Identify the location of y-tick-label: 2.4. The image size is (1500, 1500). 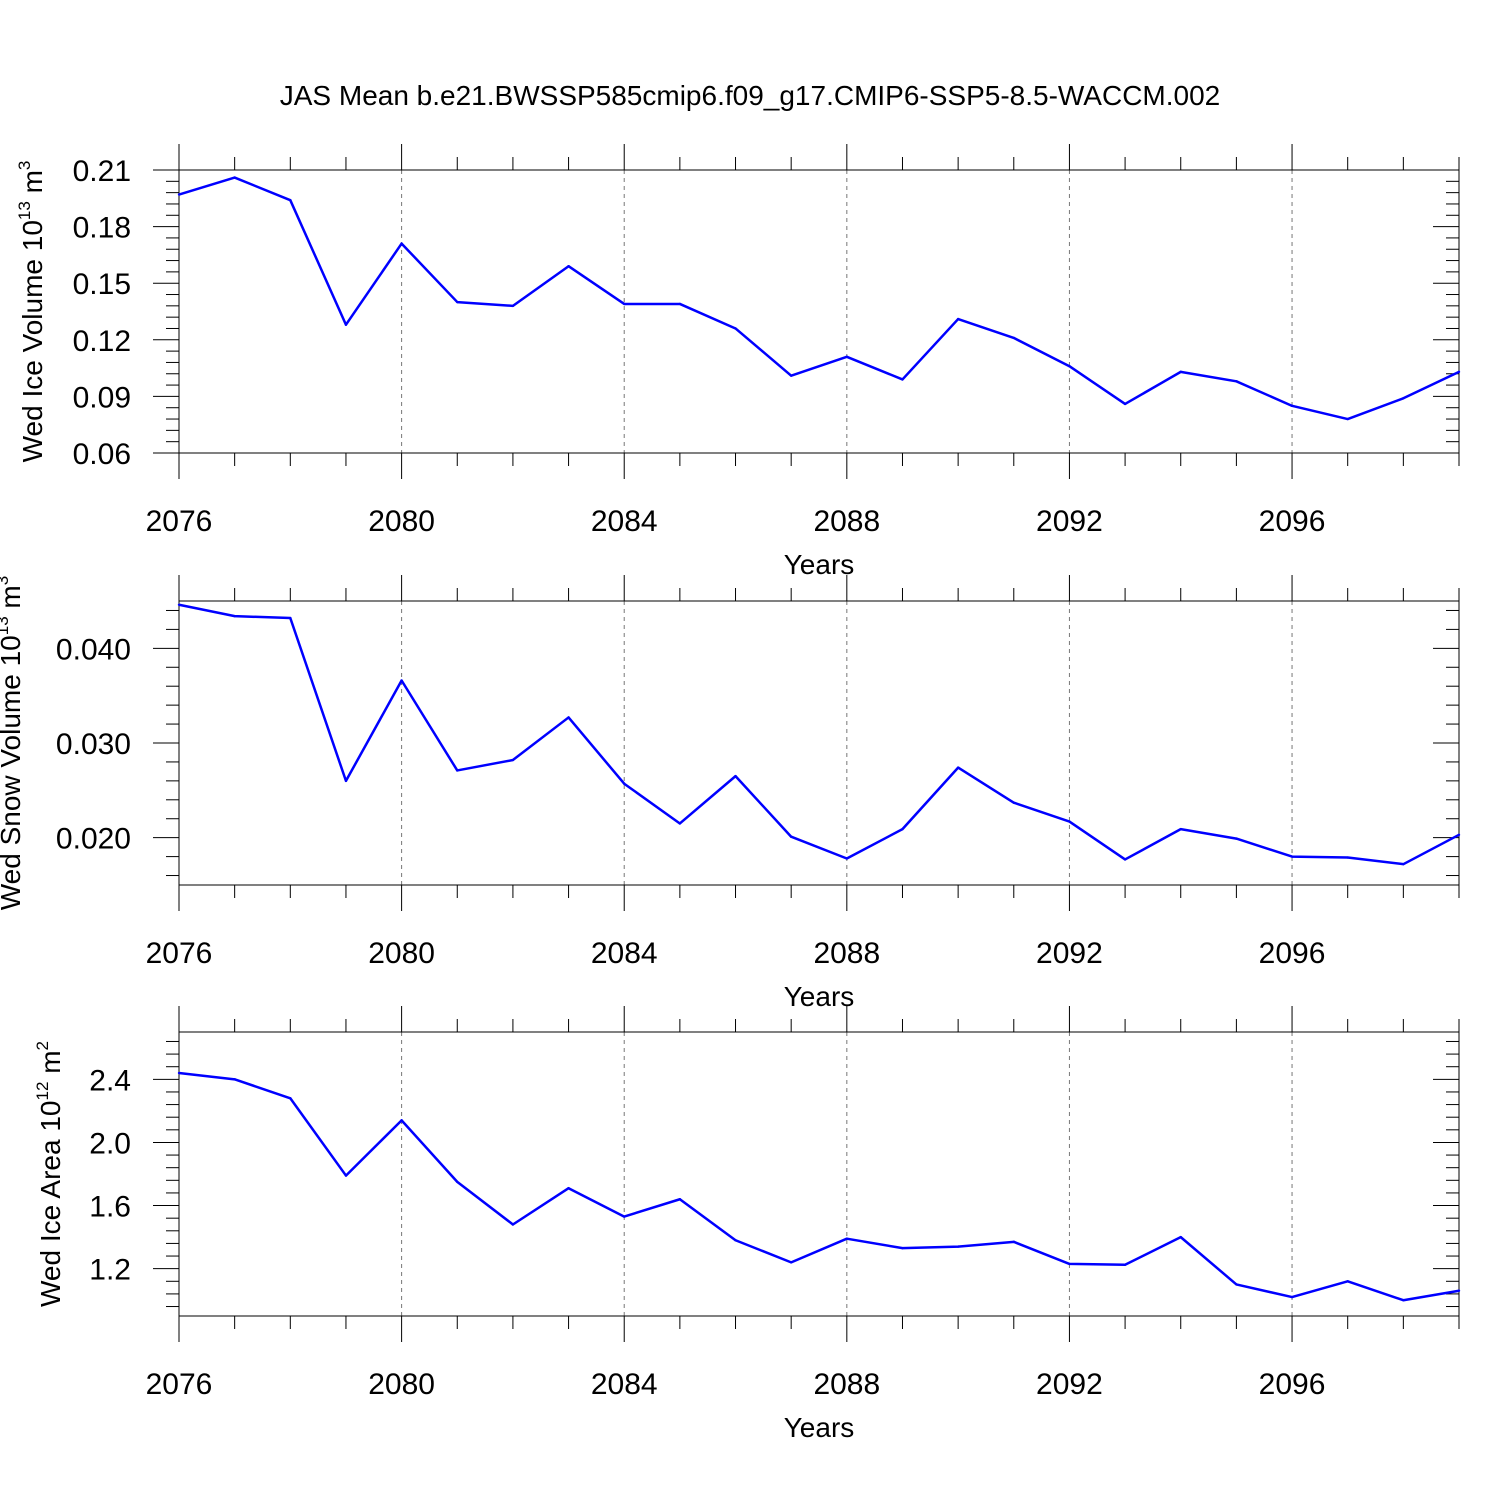
(110, 1080).